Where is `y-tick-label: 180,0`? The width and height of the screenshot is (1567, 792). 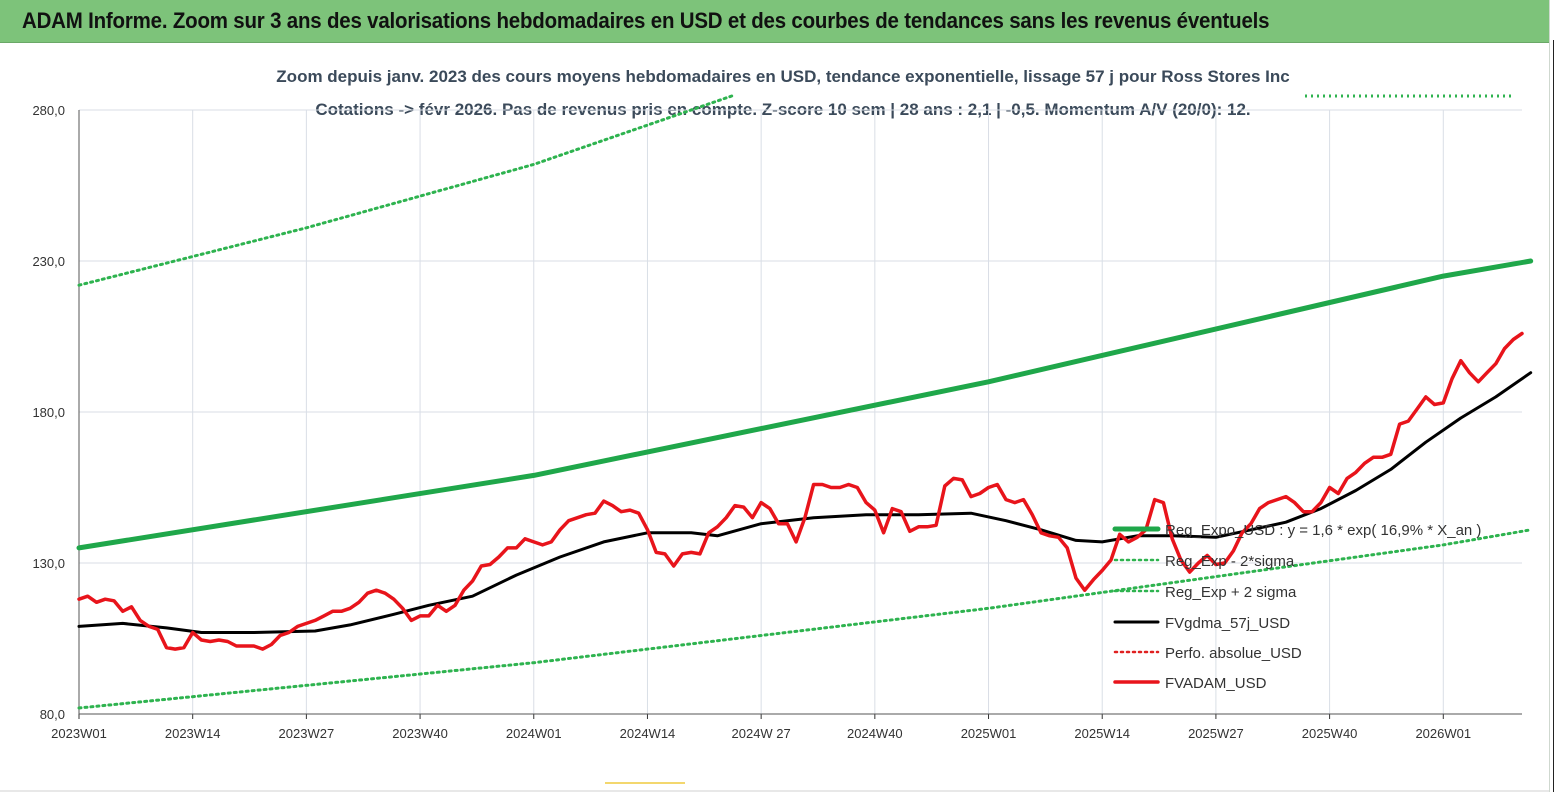 y-tick-label: 180,0 is located at coordinates (48, 412).